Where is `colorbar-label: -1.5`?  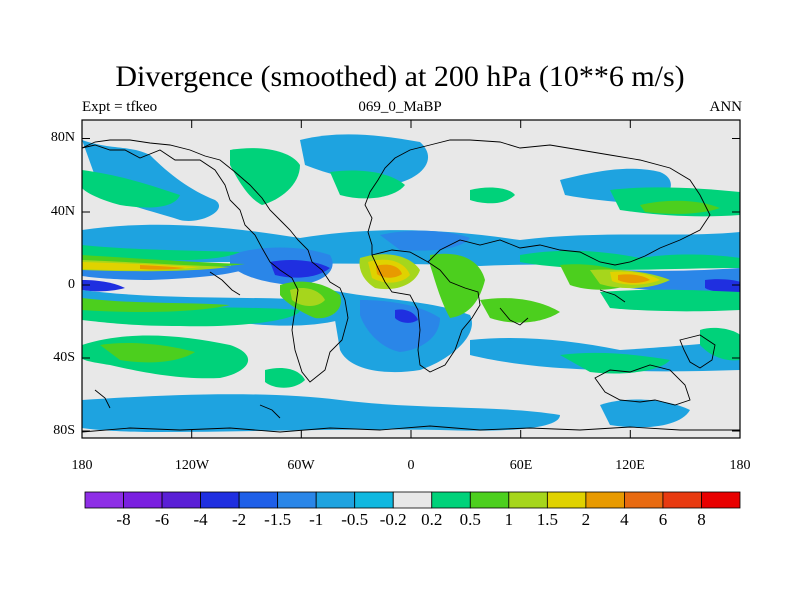
colorbar-label: -1.5 is located at coordinates (278, 519).